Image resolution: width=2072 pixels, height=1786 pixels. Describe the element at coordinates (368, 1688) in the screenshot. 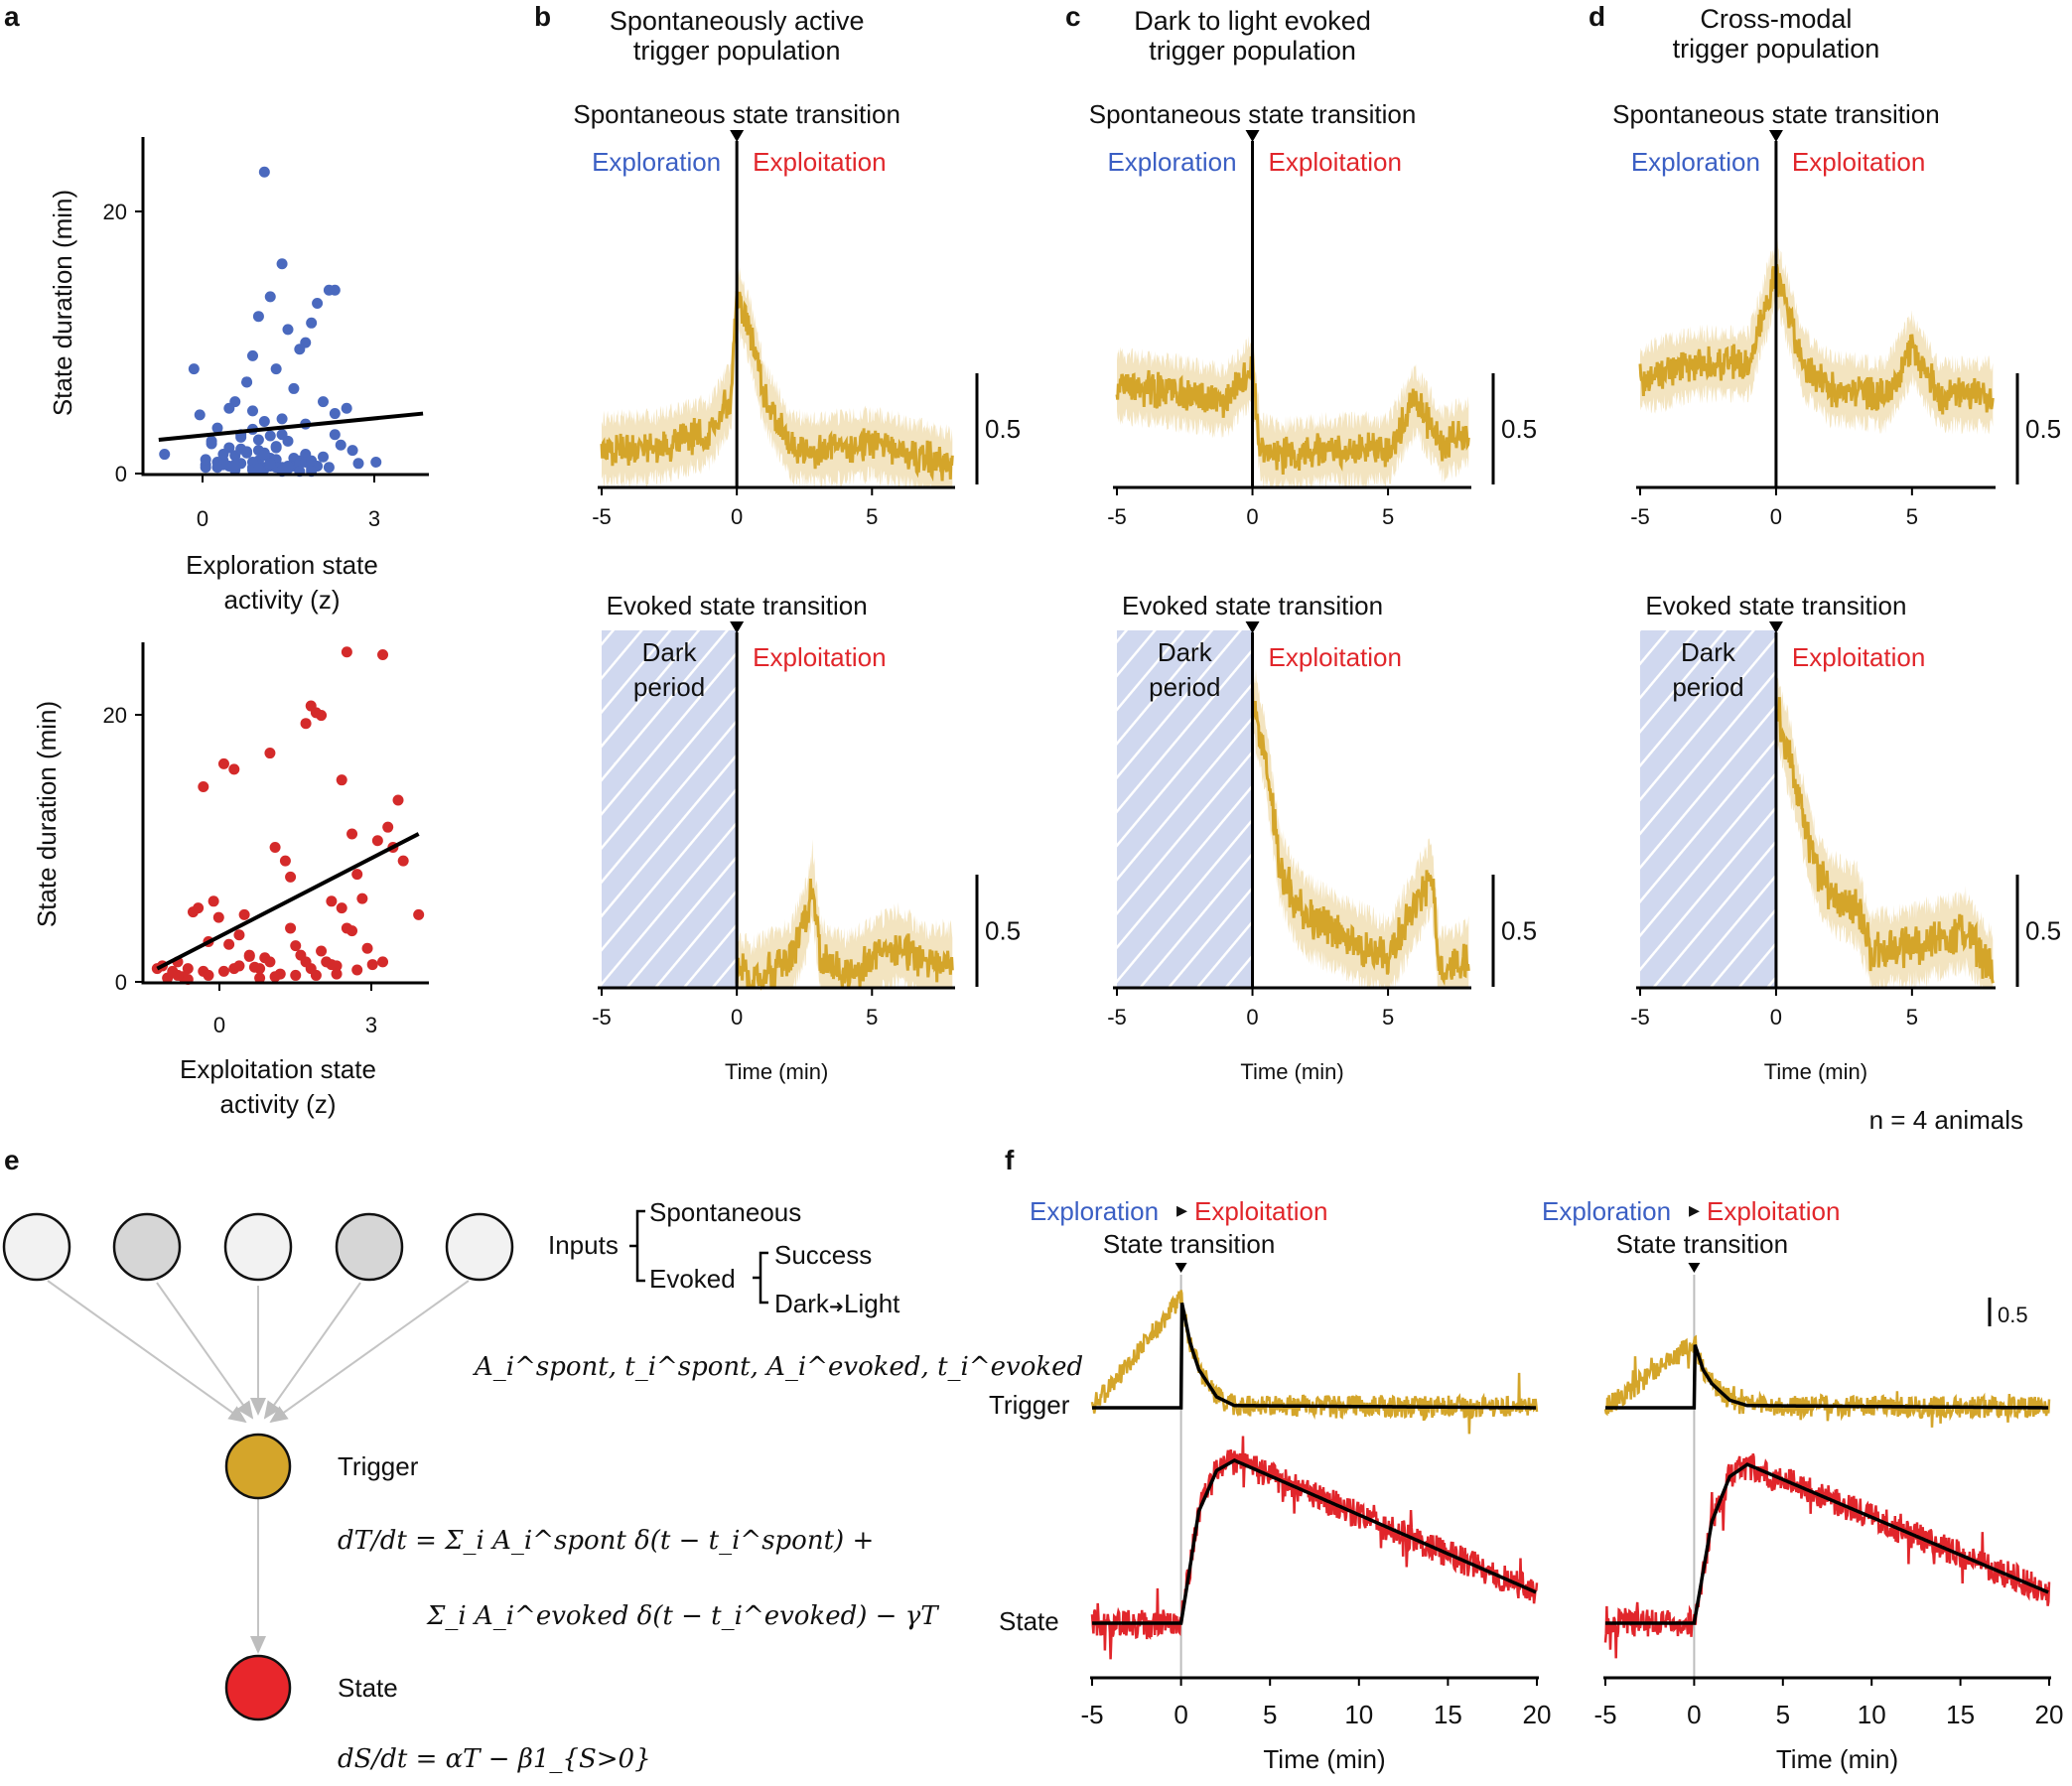

I see `state-label: State` at that location.